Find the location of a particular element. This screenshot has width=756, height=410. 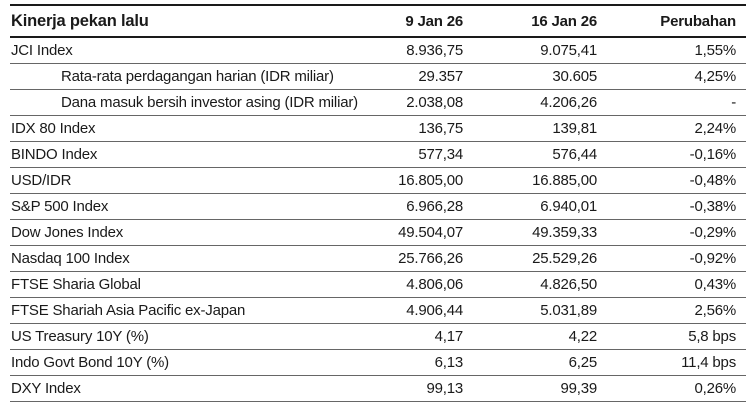

value-change: 4,25% is located at coordinates (715, 76).